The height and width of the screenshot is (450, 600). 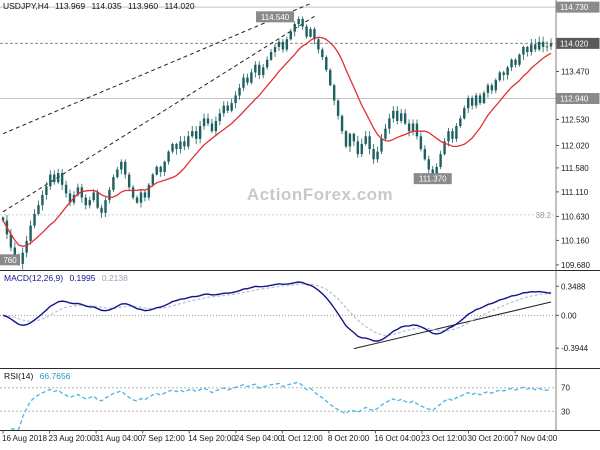 What do you see at coordinates (397, 438) in the screenshot?
I see `time-tick-label: 16 Oct 04:00` at bounding box center [397, 438].